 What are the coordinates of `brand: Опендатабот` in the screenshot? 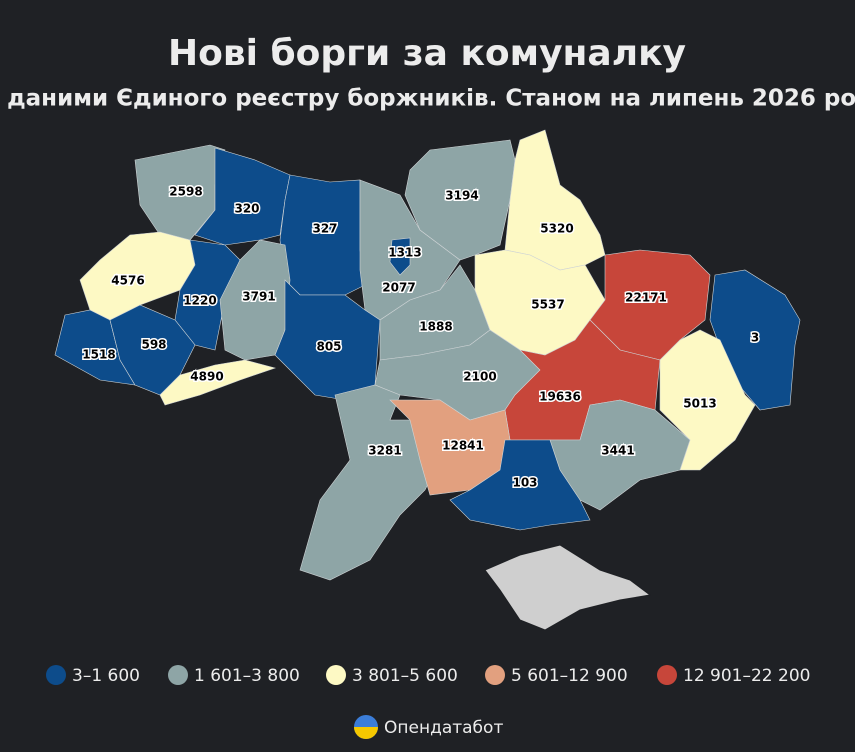 It's located at (443, 728).